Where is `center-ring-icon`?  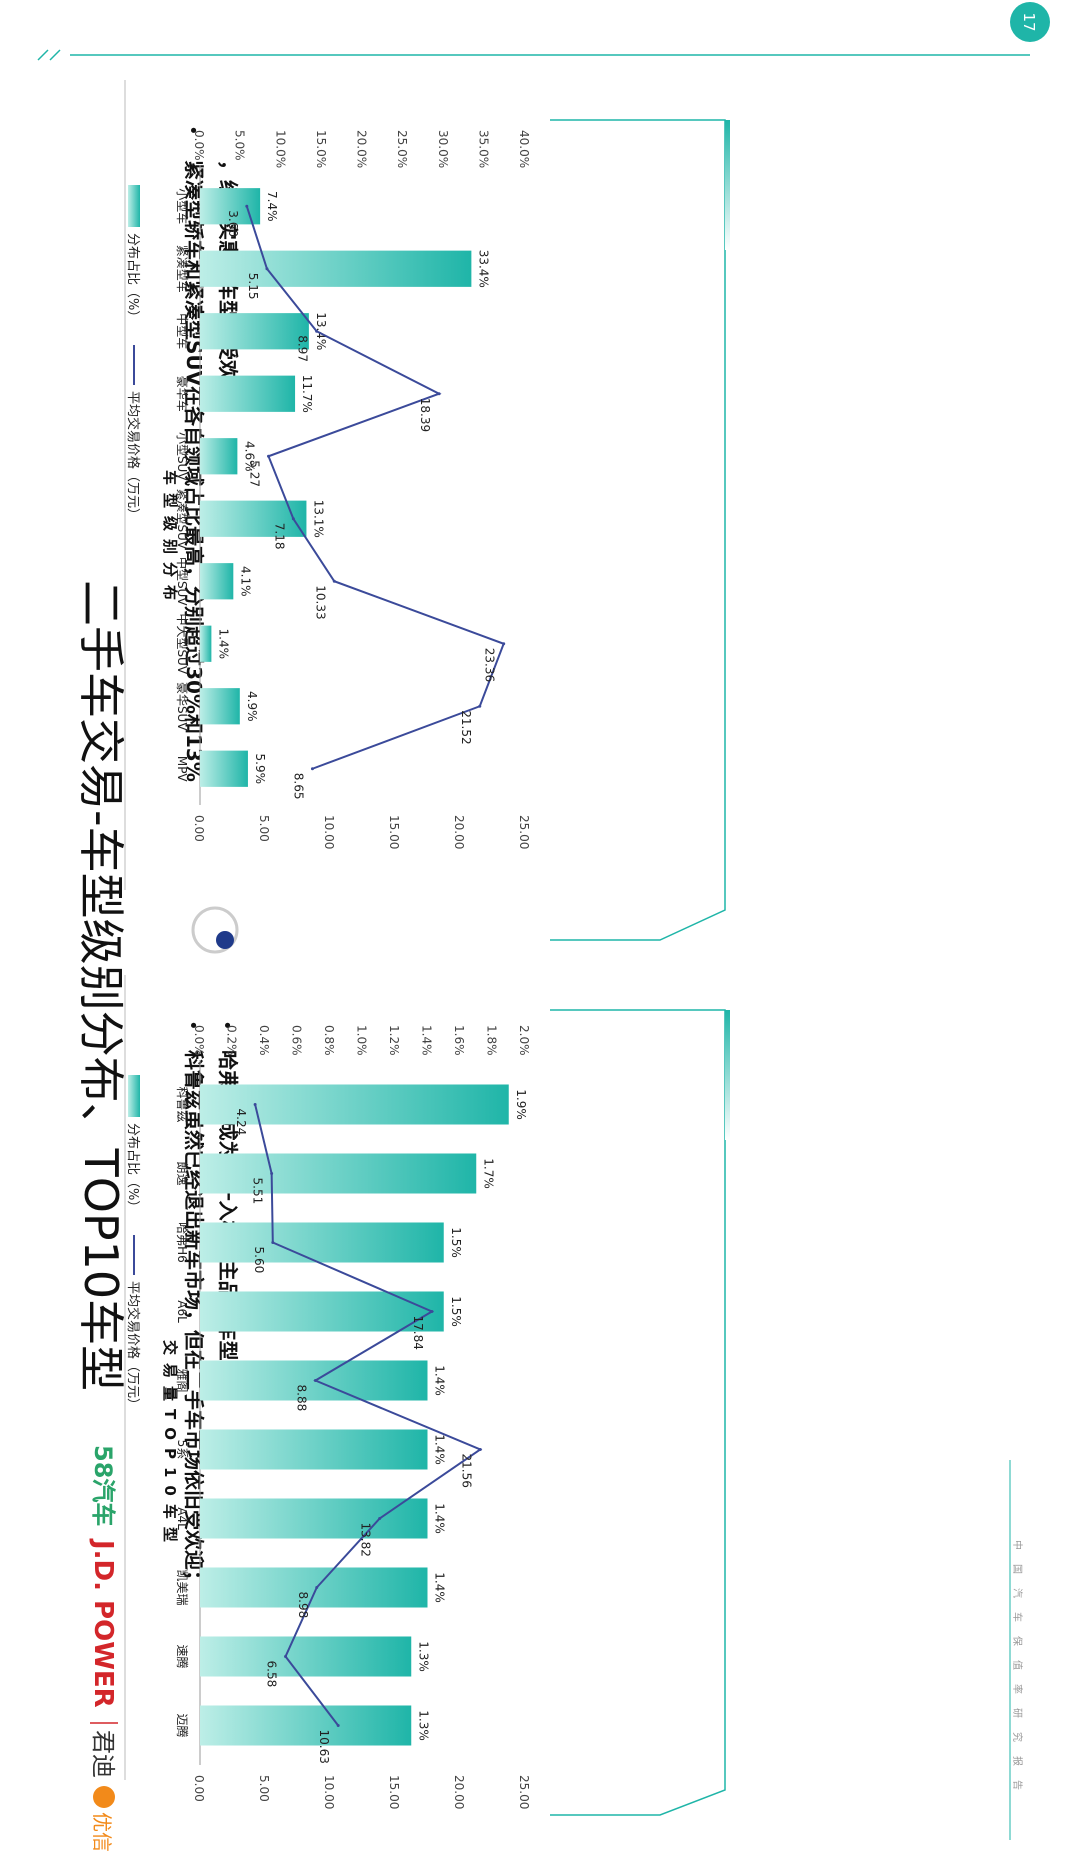 center-ring-icon is located at coordinates (215, 930).